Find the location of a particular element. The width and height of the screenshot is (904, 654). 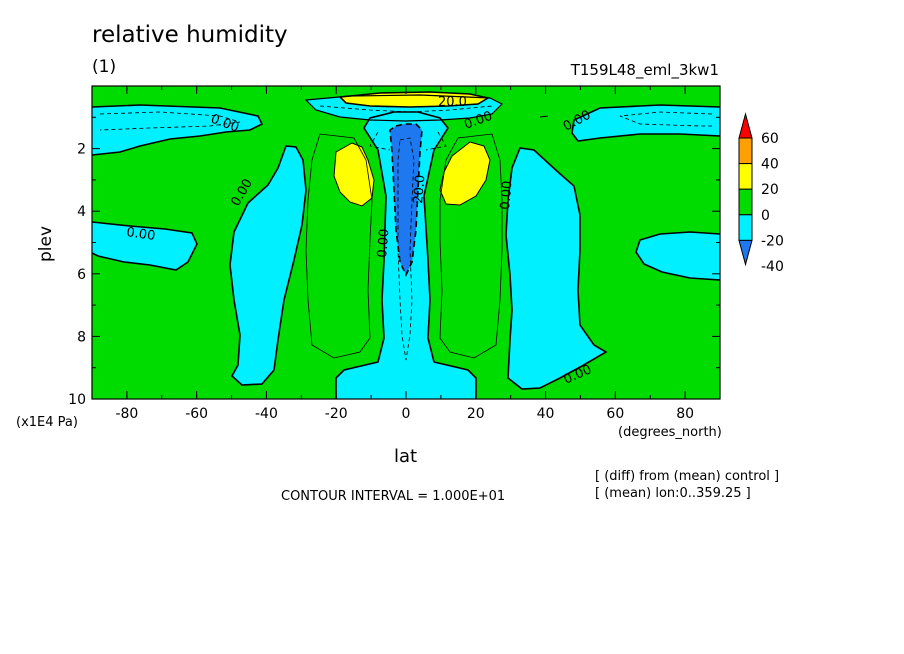

x-tick-label: 60 is located at coordinates (615, 414).